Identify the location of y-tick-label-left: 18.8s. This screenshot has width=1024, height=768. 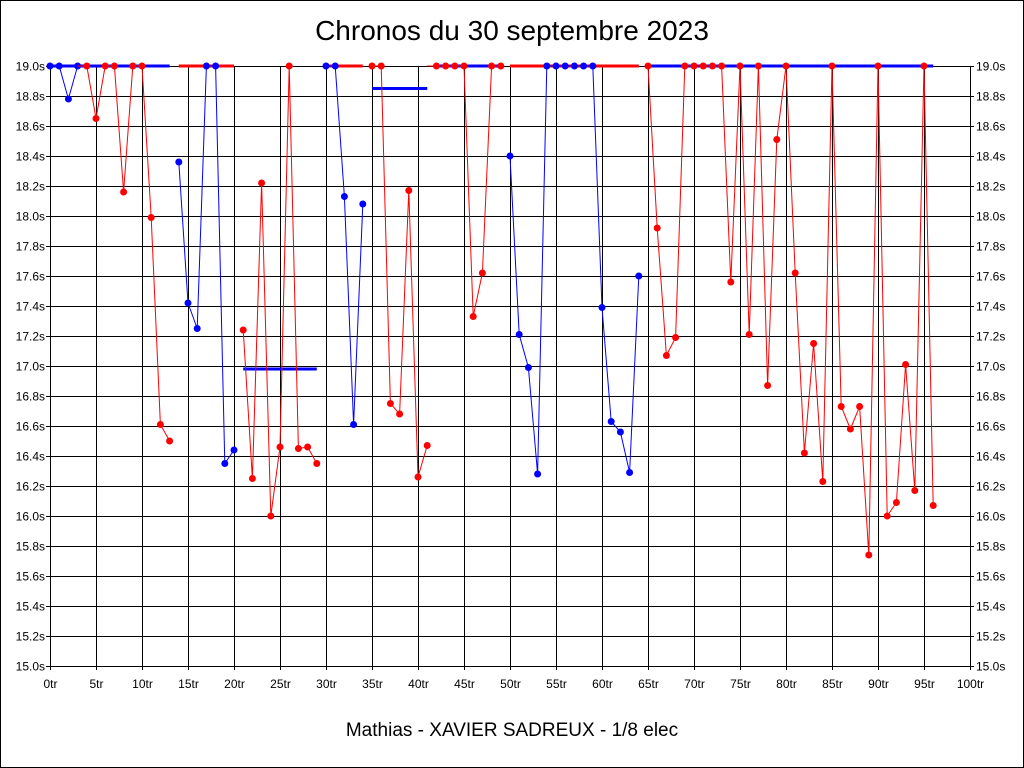
(30, 97).